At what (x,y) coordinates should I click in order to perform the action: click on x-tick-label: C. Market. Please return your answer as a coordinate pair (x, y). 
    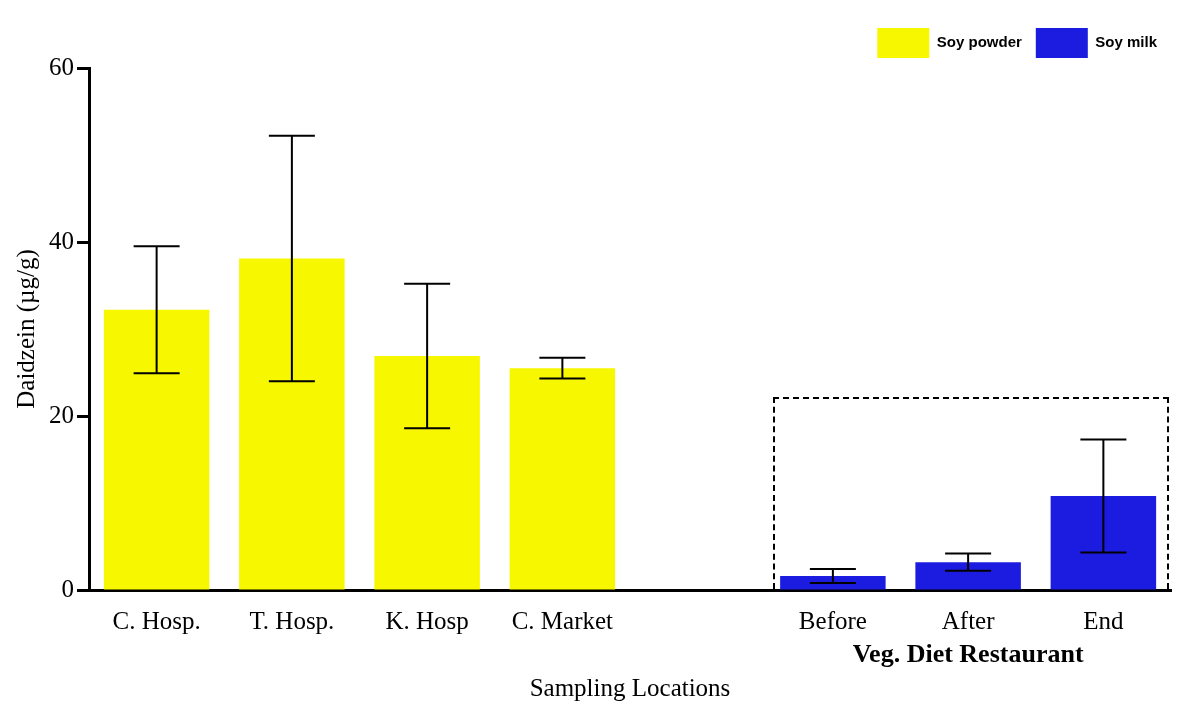
    Looking at the image, I should click on (562, 620).